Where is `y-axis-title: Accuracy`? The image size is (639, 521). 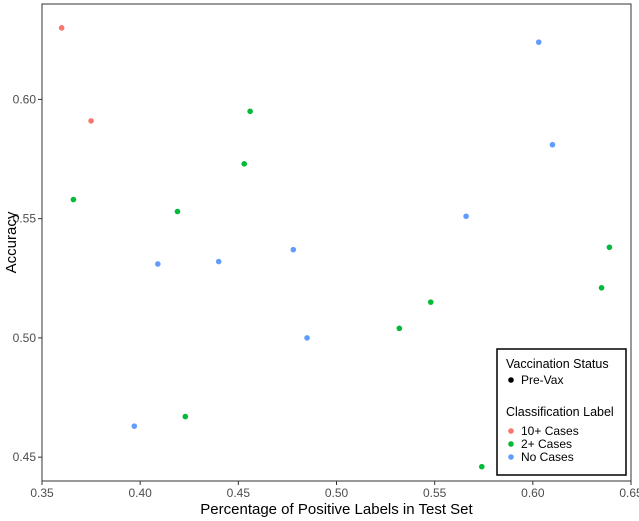
y-axis-title: Accuracy is located at coordinates (11, 242).